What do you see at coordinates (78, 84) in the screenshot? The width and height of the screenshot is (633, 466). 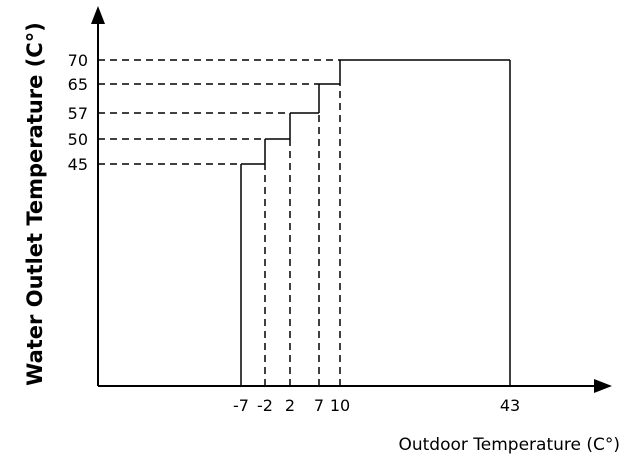 I see `y-tick-label-65: 65` at bounding box center [78, 84].